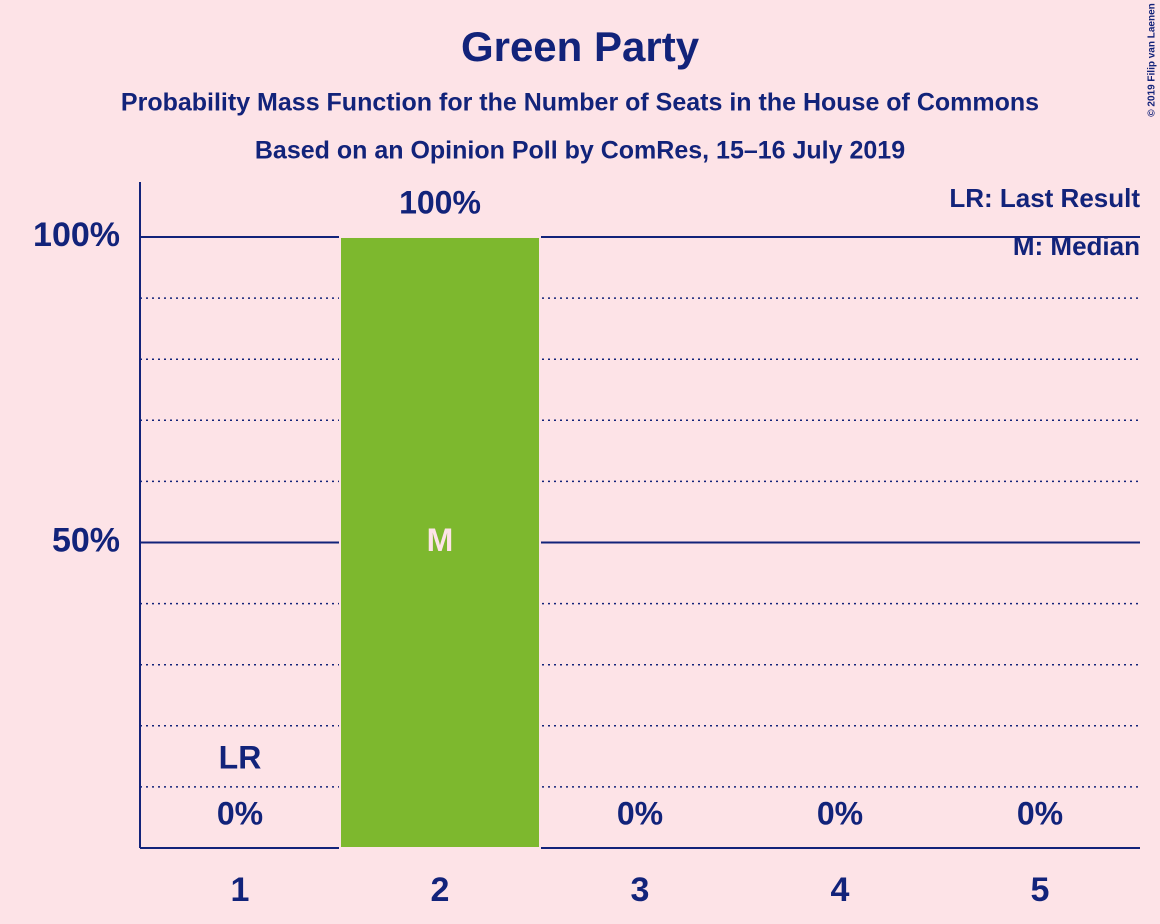 Image resolution: width=1160 pixels, height=924 pixels. I want to click on legend-entry: LR: Last Result, so click(1044, 198).